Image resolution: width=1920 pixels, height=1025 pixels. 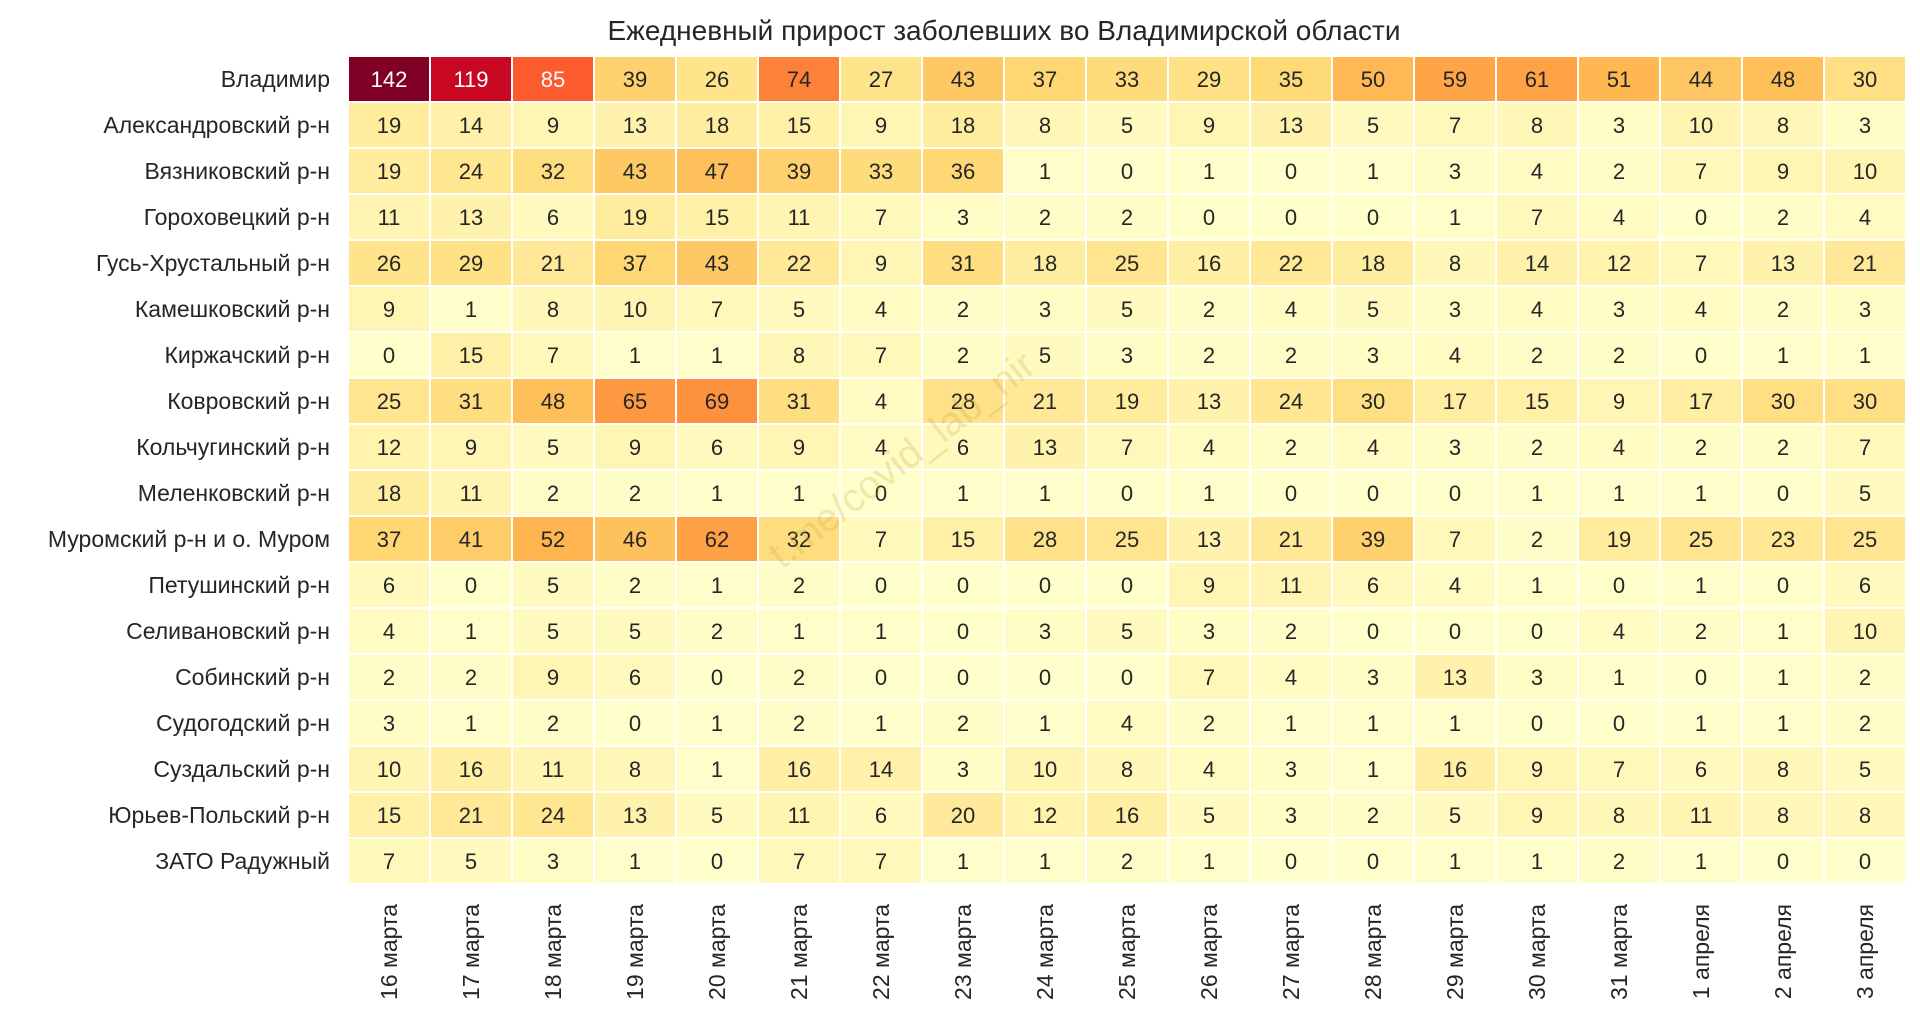 I want to click on cell-value-label: 30, so click(x=1865, y=79).